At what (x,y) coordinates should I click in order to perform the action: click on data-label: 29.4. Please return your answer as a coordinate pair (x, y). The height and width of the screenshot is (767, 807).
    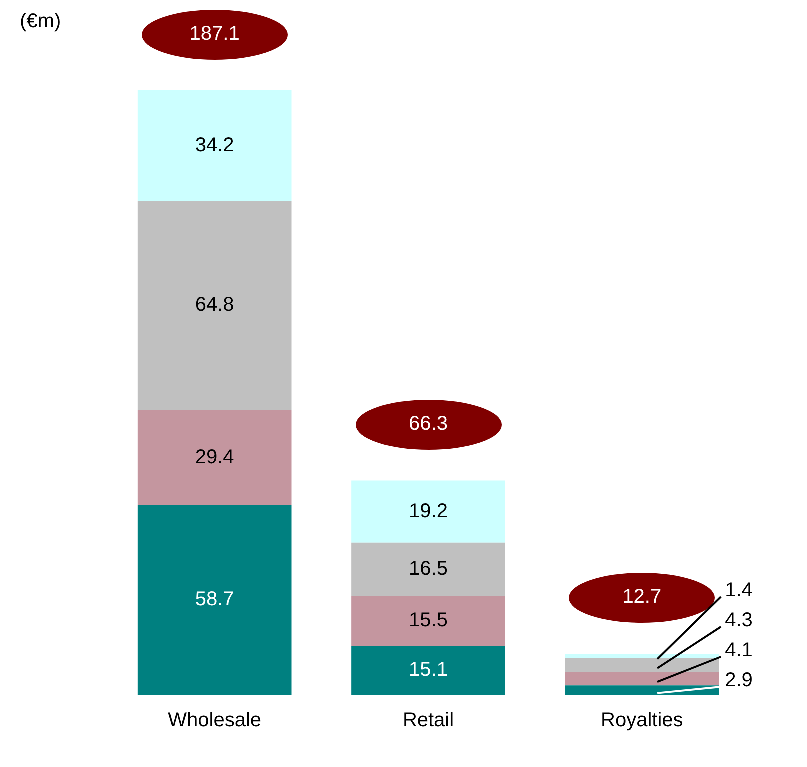
    Looking at the image, I should click on (214, 457).